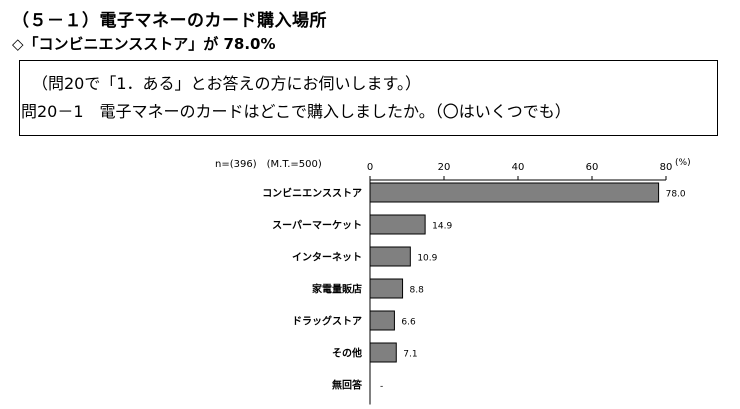 The width and height of the screenshot is (740, 409). Describe the element at coordinates (144, 44) in the screenshot. I see `highlight-text: ◇「コンビニエンスストア」が 78.0%` at that location.